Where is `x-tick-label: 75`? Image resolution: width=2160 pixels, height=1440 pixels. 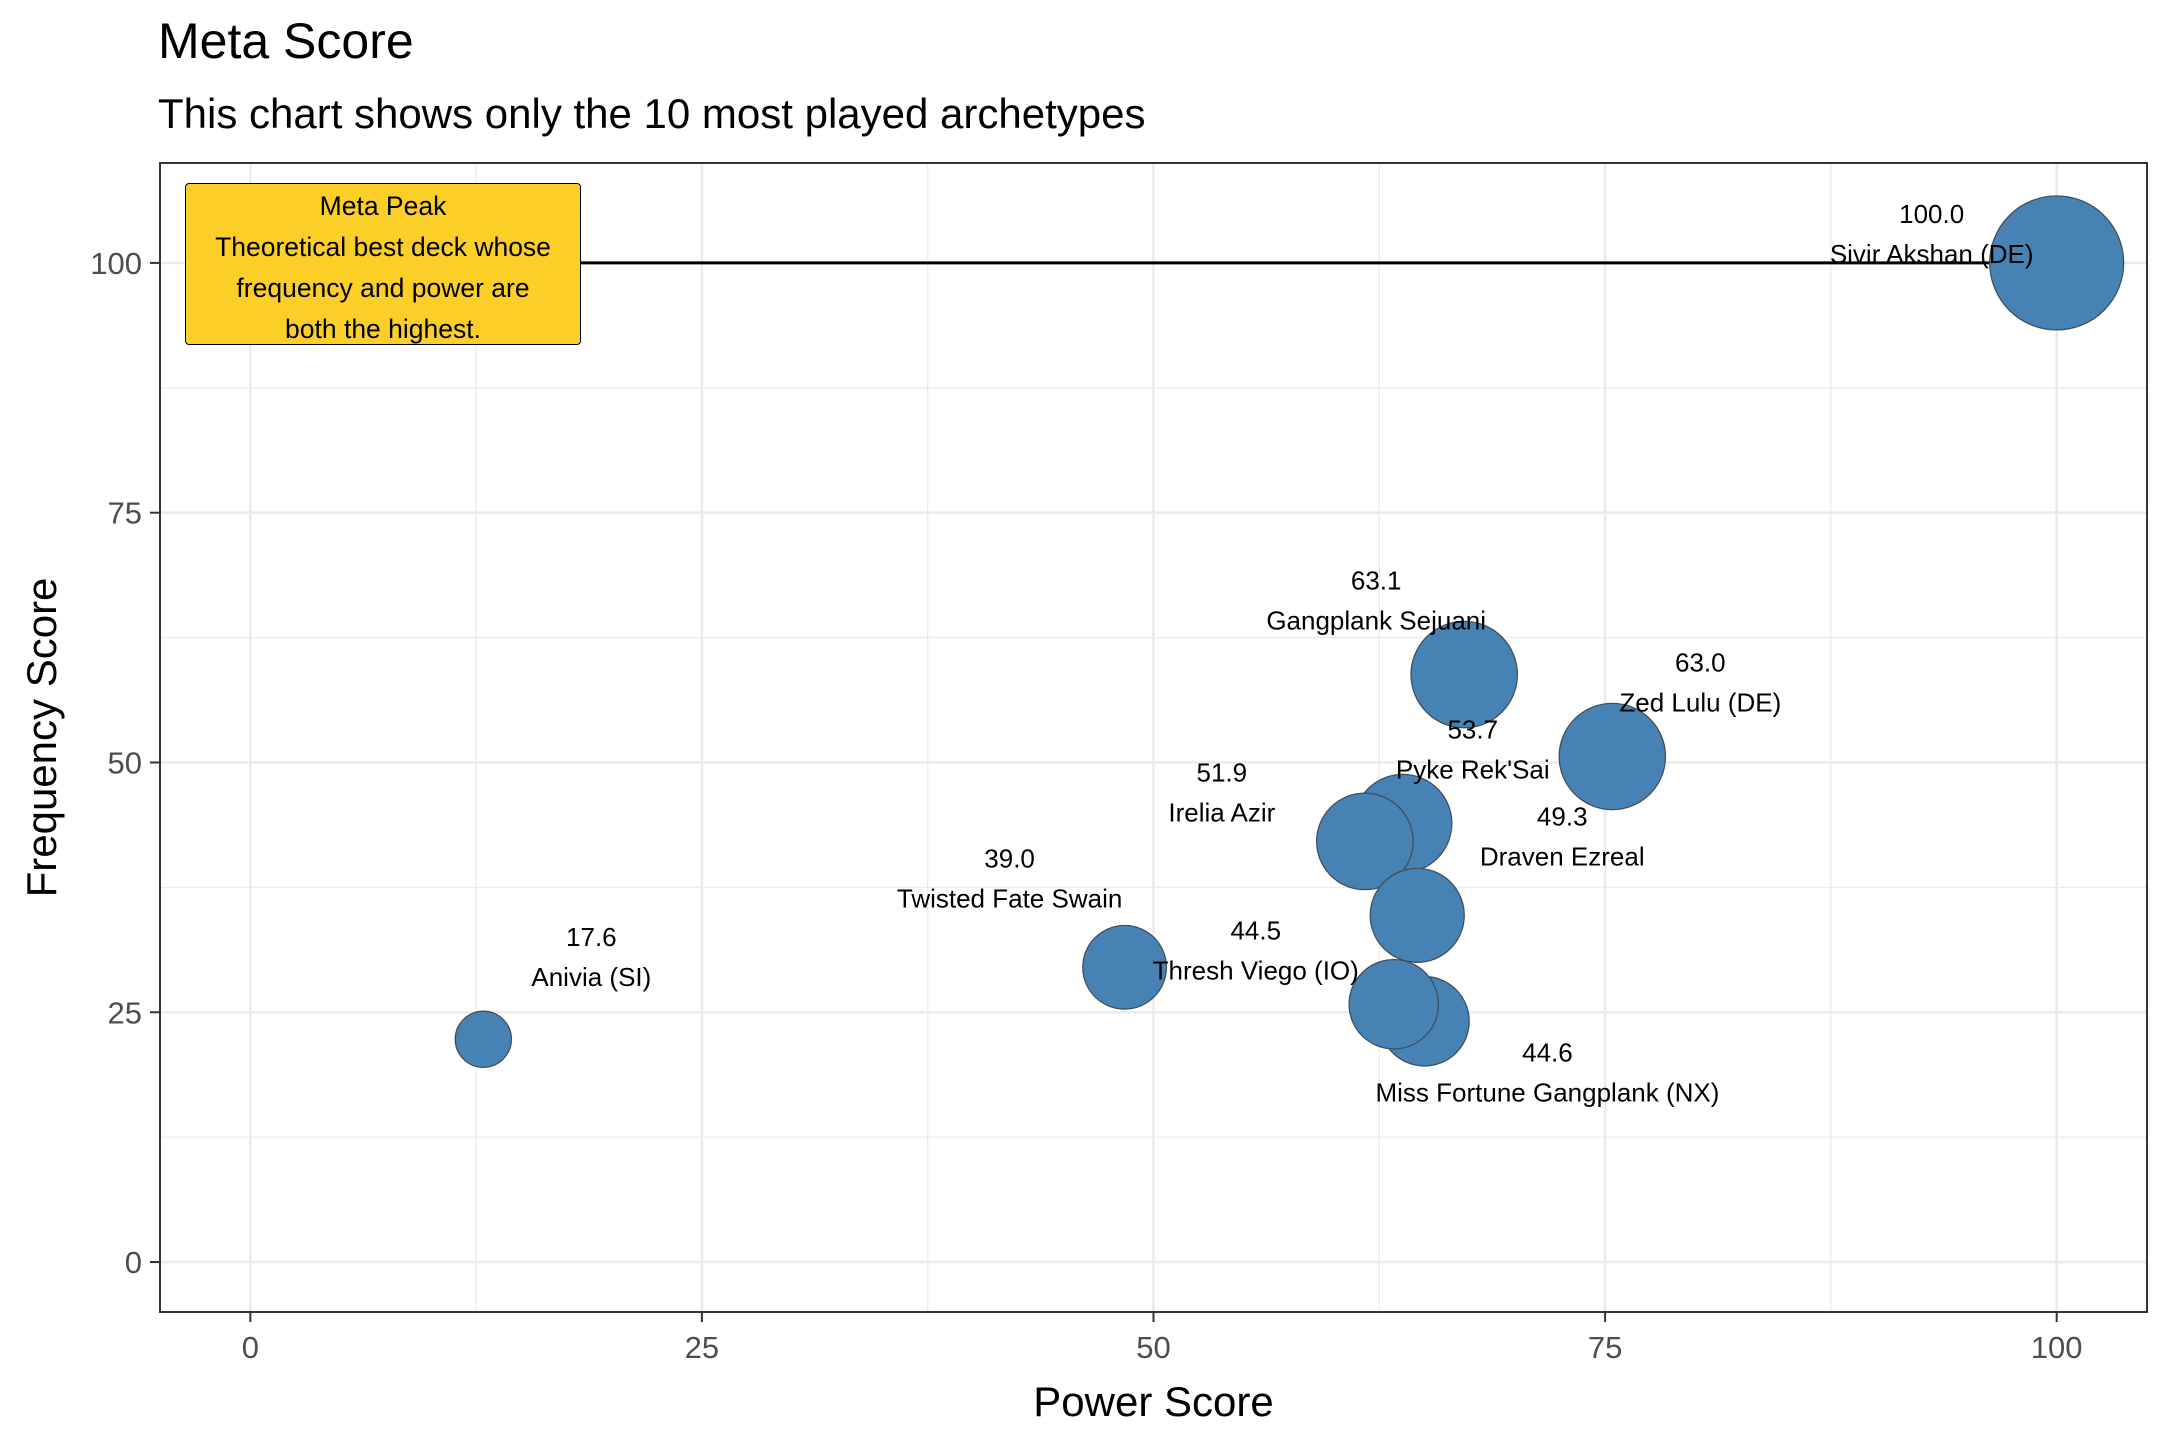 x-tick-label: 75 is located at coordinates (1605, 1347).